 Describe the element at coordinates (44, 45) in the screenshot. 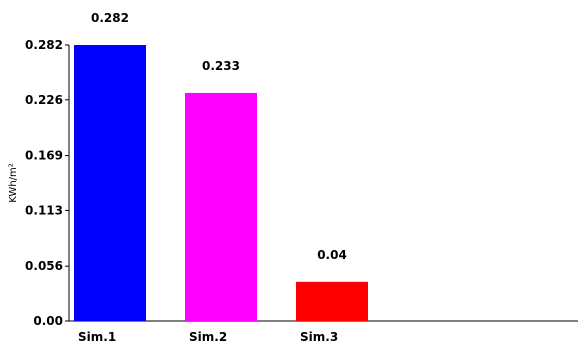

I see `y-tick-label: 0.282` at that location.